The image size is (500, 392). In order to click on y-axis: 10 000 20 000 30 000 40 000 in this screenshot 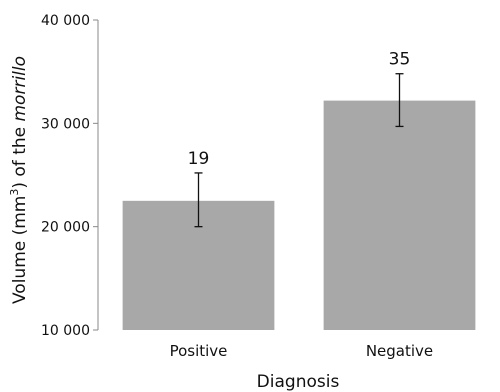, I will do `click(70, 176)`.